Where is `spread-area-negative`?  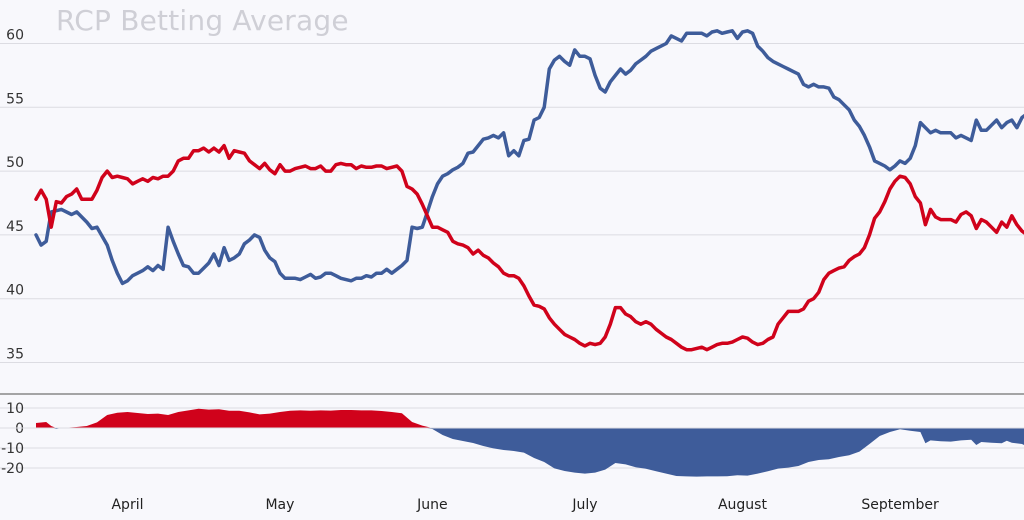
spread-area-negative is located at coordinates (530, 452).